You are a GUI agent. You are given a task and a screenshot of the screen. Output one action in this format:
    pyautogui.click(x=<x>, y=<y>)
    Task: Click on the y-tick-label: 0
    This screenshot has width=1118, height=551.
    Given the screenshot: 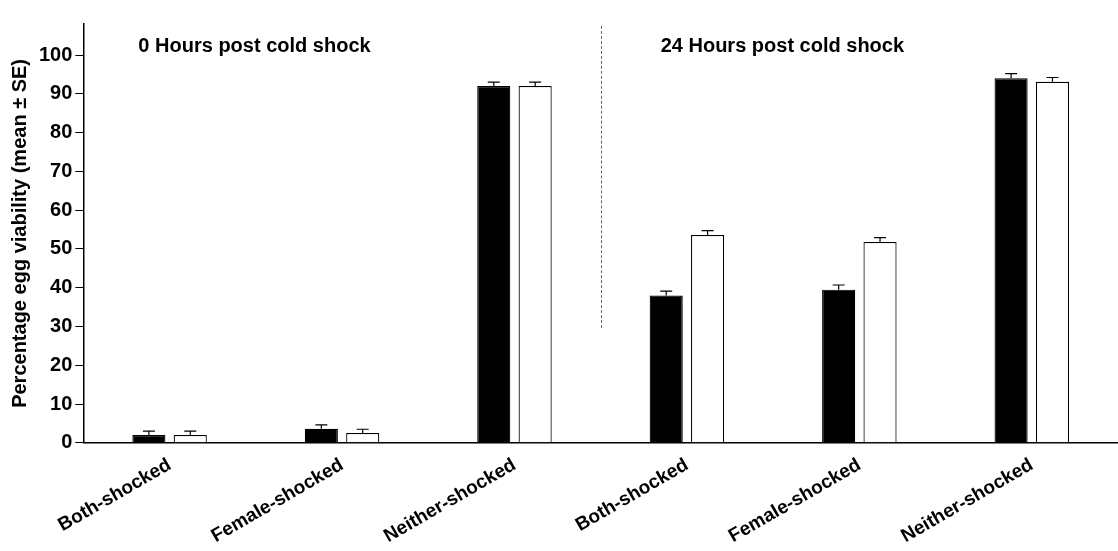 What is the action you would take?
    pyautogui.click(x=67, y=441)
    